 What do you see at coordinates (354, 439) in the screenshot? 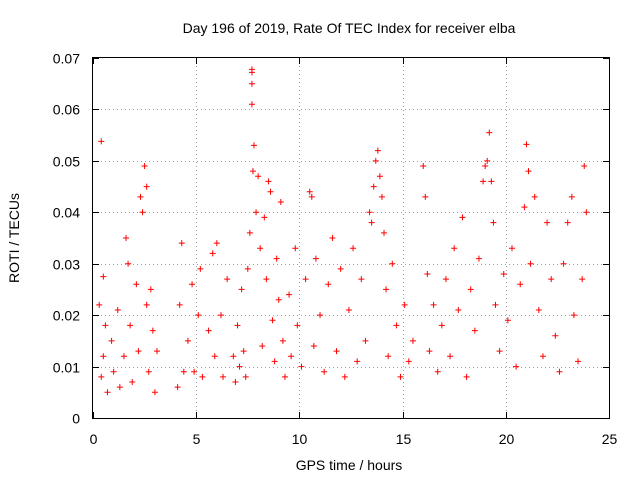
I see `x-tick-labels: 0 5 10 15 20 25` at bounding box center [354, 439].